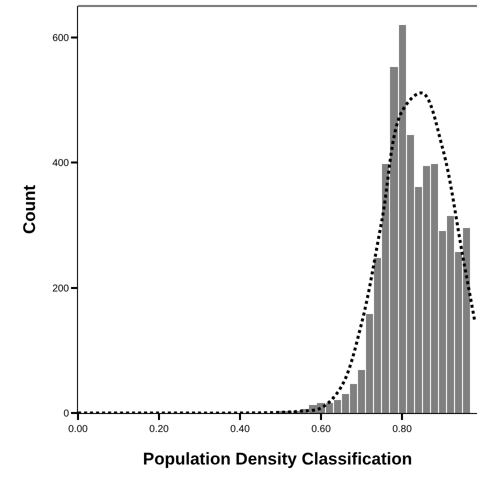  I want to click on y-axis-title: Count, so click(29, 209).